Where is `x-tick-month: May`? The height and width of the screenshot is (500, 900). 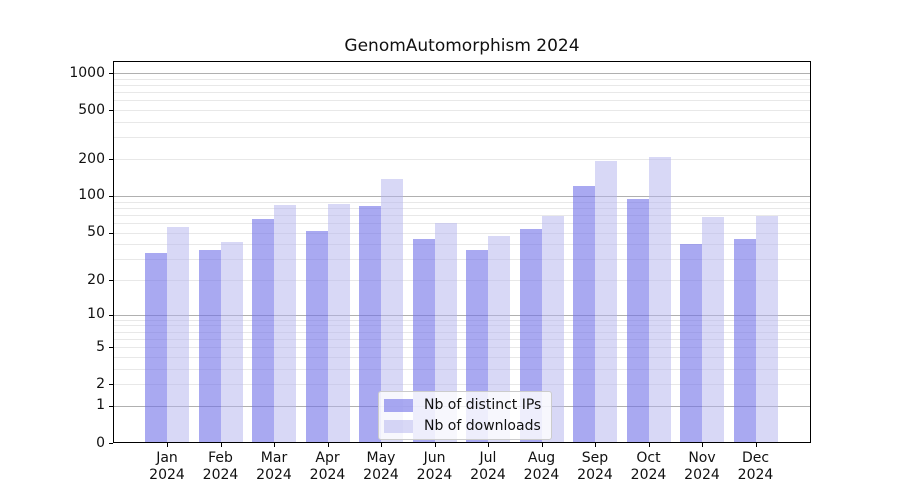
x-tick-month: May is located at coordinates (381, 458).